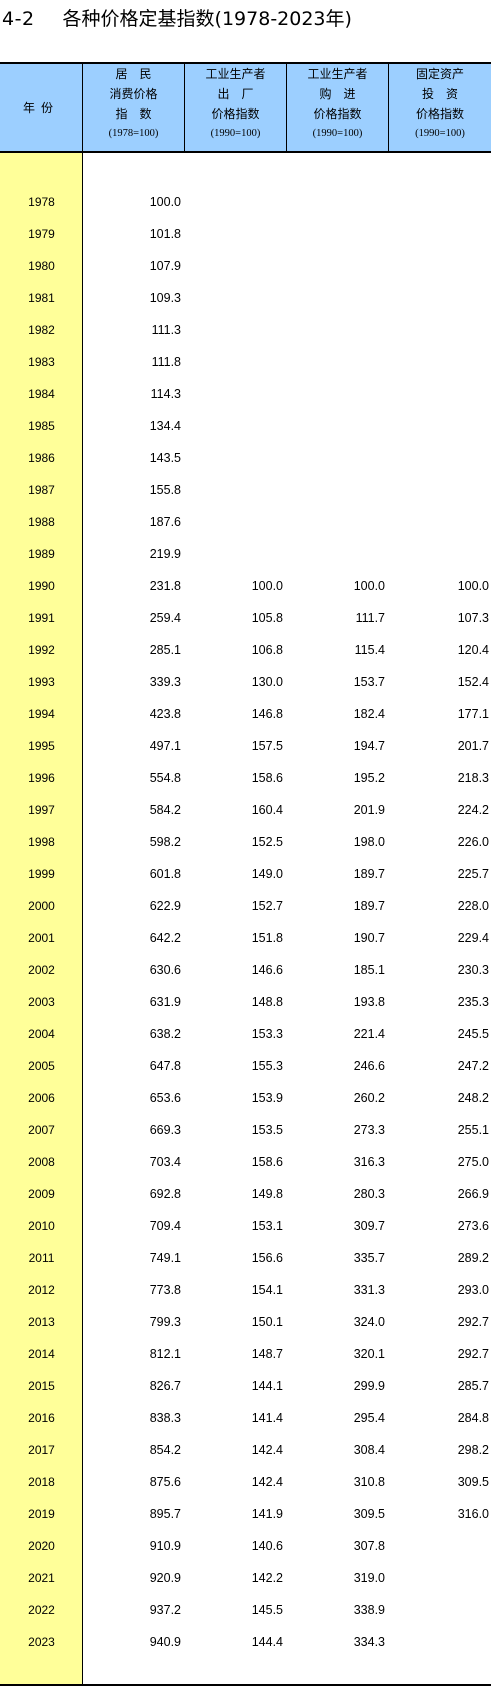  Describe the element at coordinates (245, 746) in the screenshot. I see `table-row: 1995 497.1 157.5 194.7 201.7` at that location.